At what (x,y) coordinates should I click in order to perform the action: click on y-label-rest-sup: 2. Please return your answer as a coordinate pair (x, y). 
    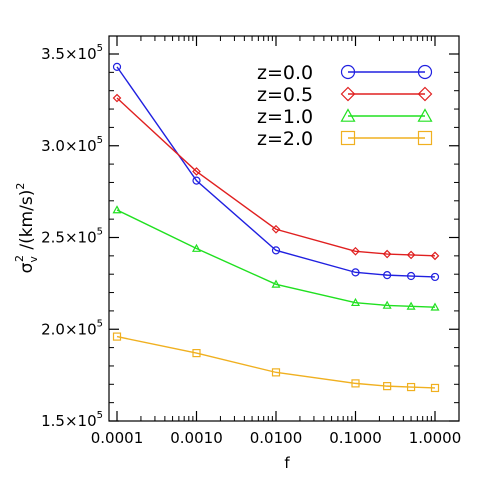
    Looking at the image, I should click on (20, 186).